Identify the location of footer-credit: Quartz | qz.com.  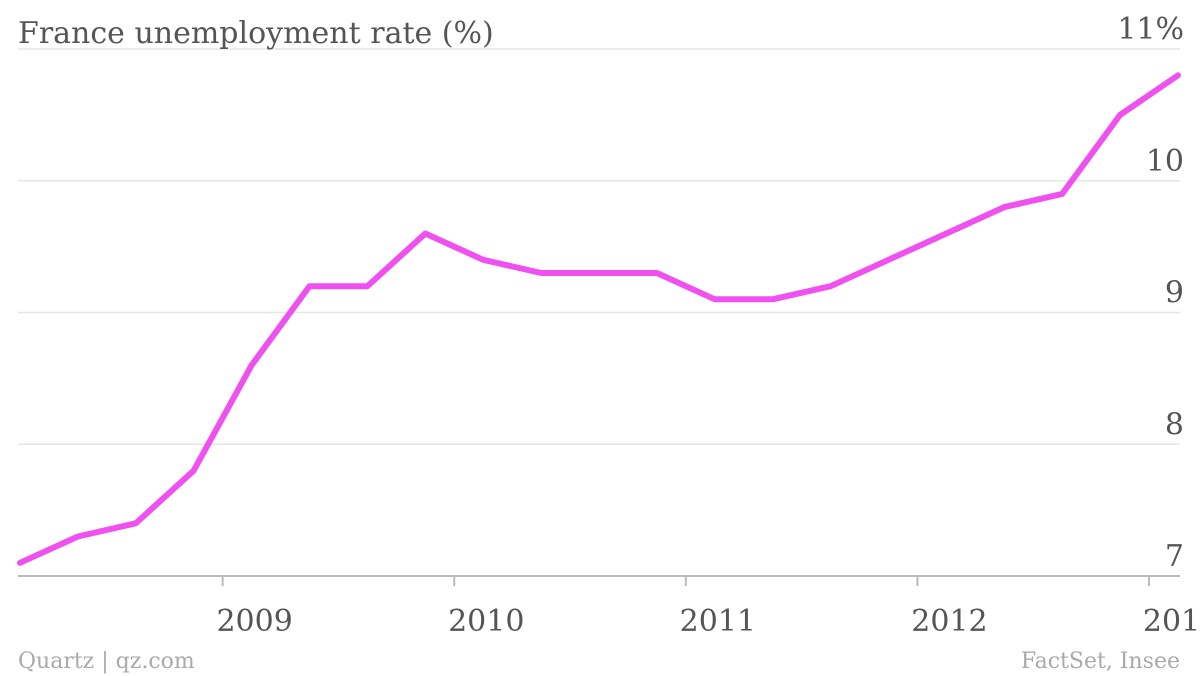
(106, 661).